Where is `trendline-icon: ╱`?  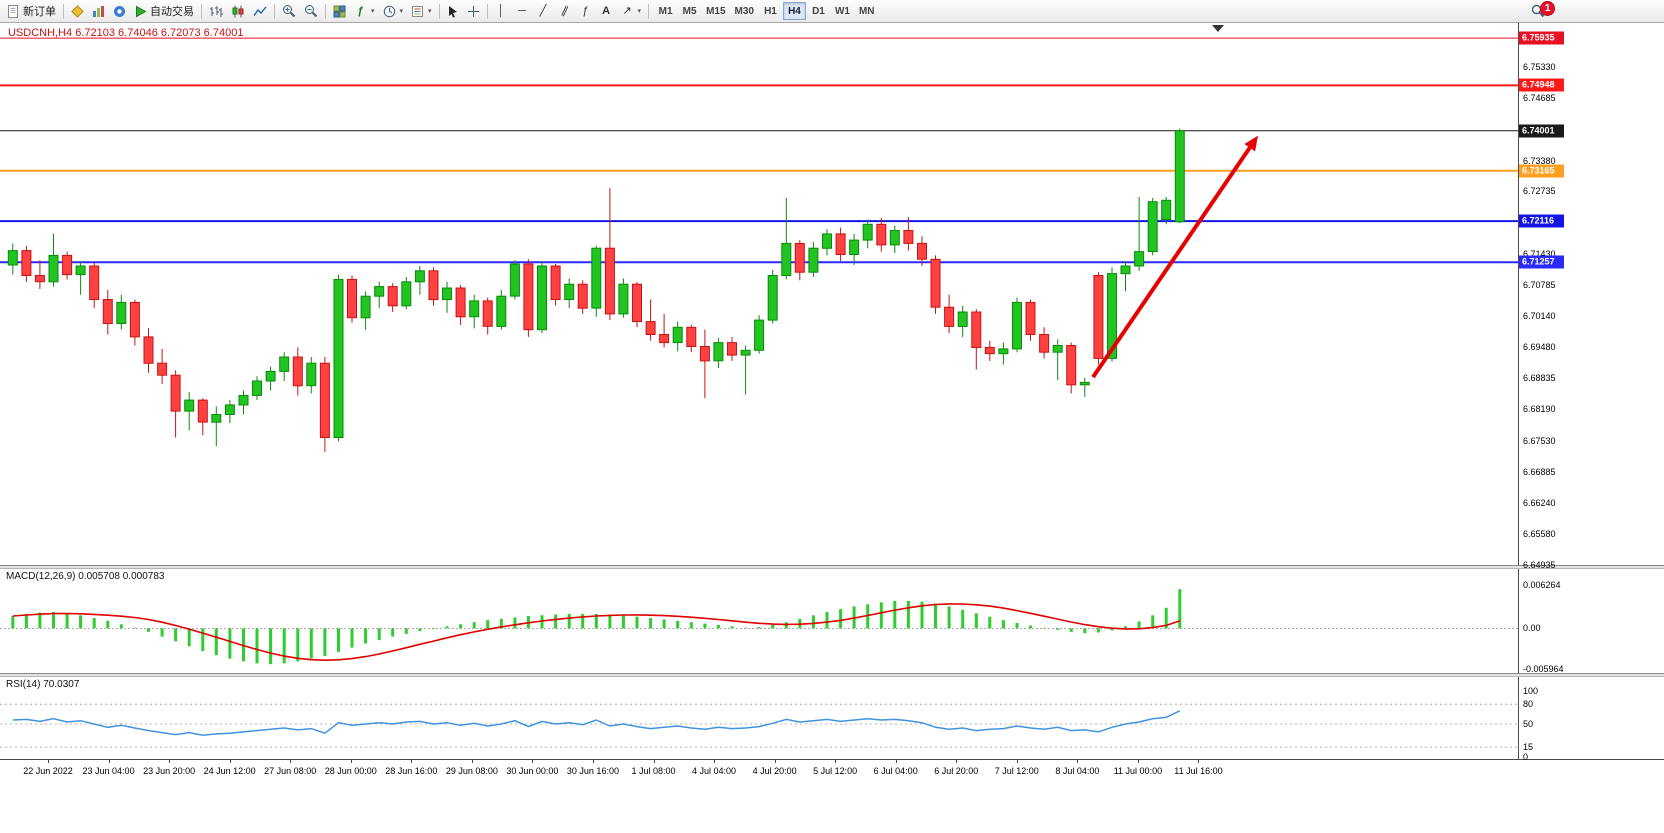 trendline-icon: ╱ is located at coordinates (543, 10).